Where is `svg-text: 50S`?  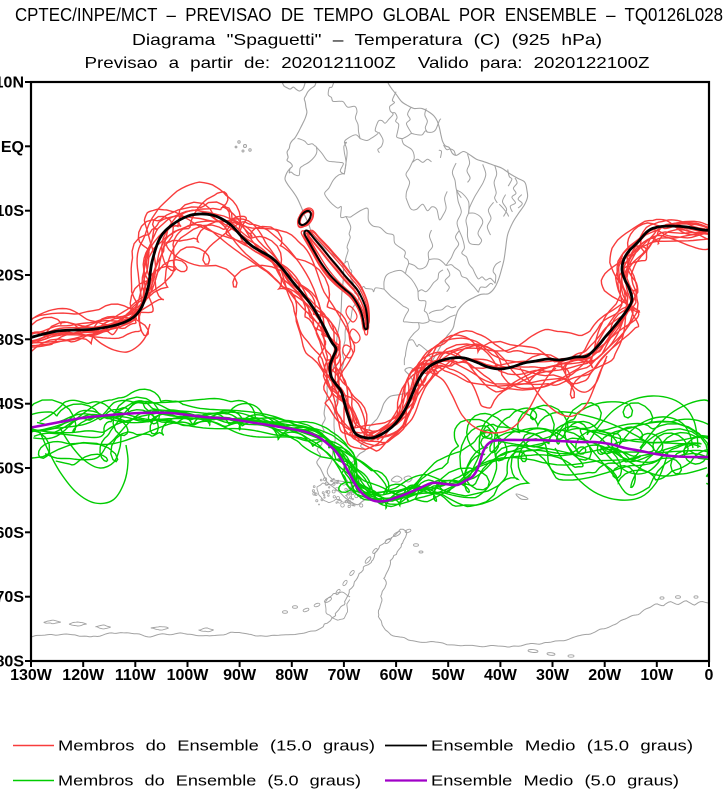 svg-text: 50S is located at coordinates (12, 469).